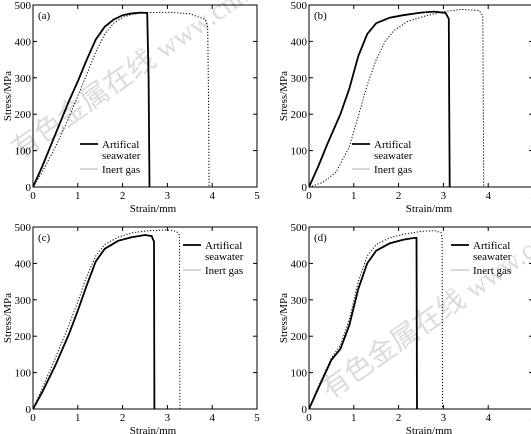 The image size is (531, 434). Describe the element at coordinates (320, 16) in the screenshot. I see `panel-label: (b)` at that location.